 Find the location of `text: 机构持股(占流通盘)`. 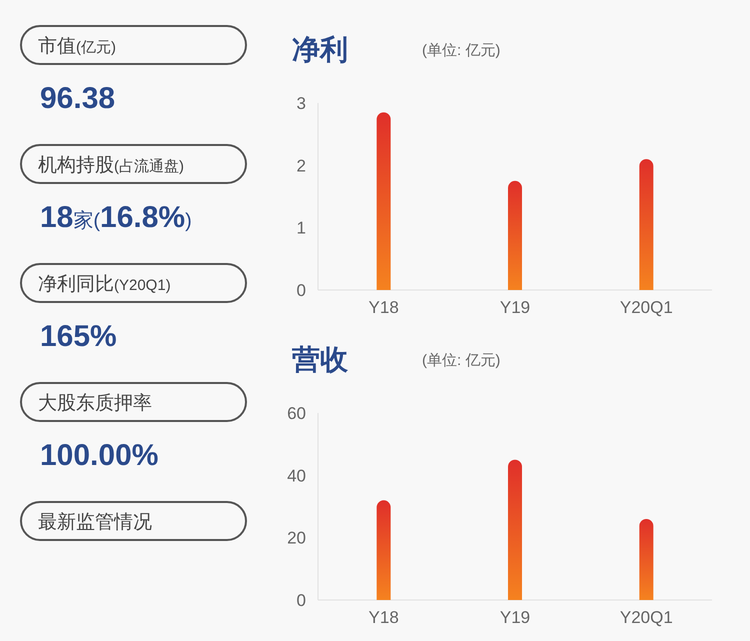

text: 机构持股(占流通盘) is located at coordinates (111, 165).